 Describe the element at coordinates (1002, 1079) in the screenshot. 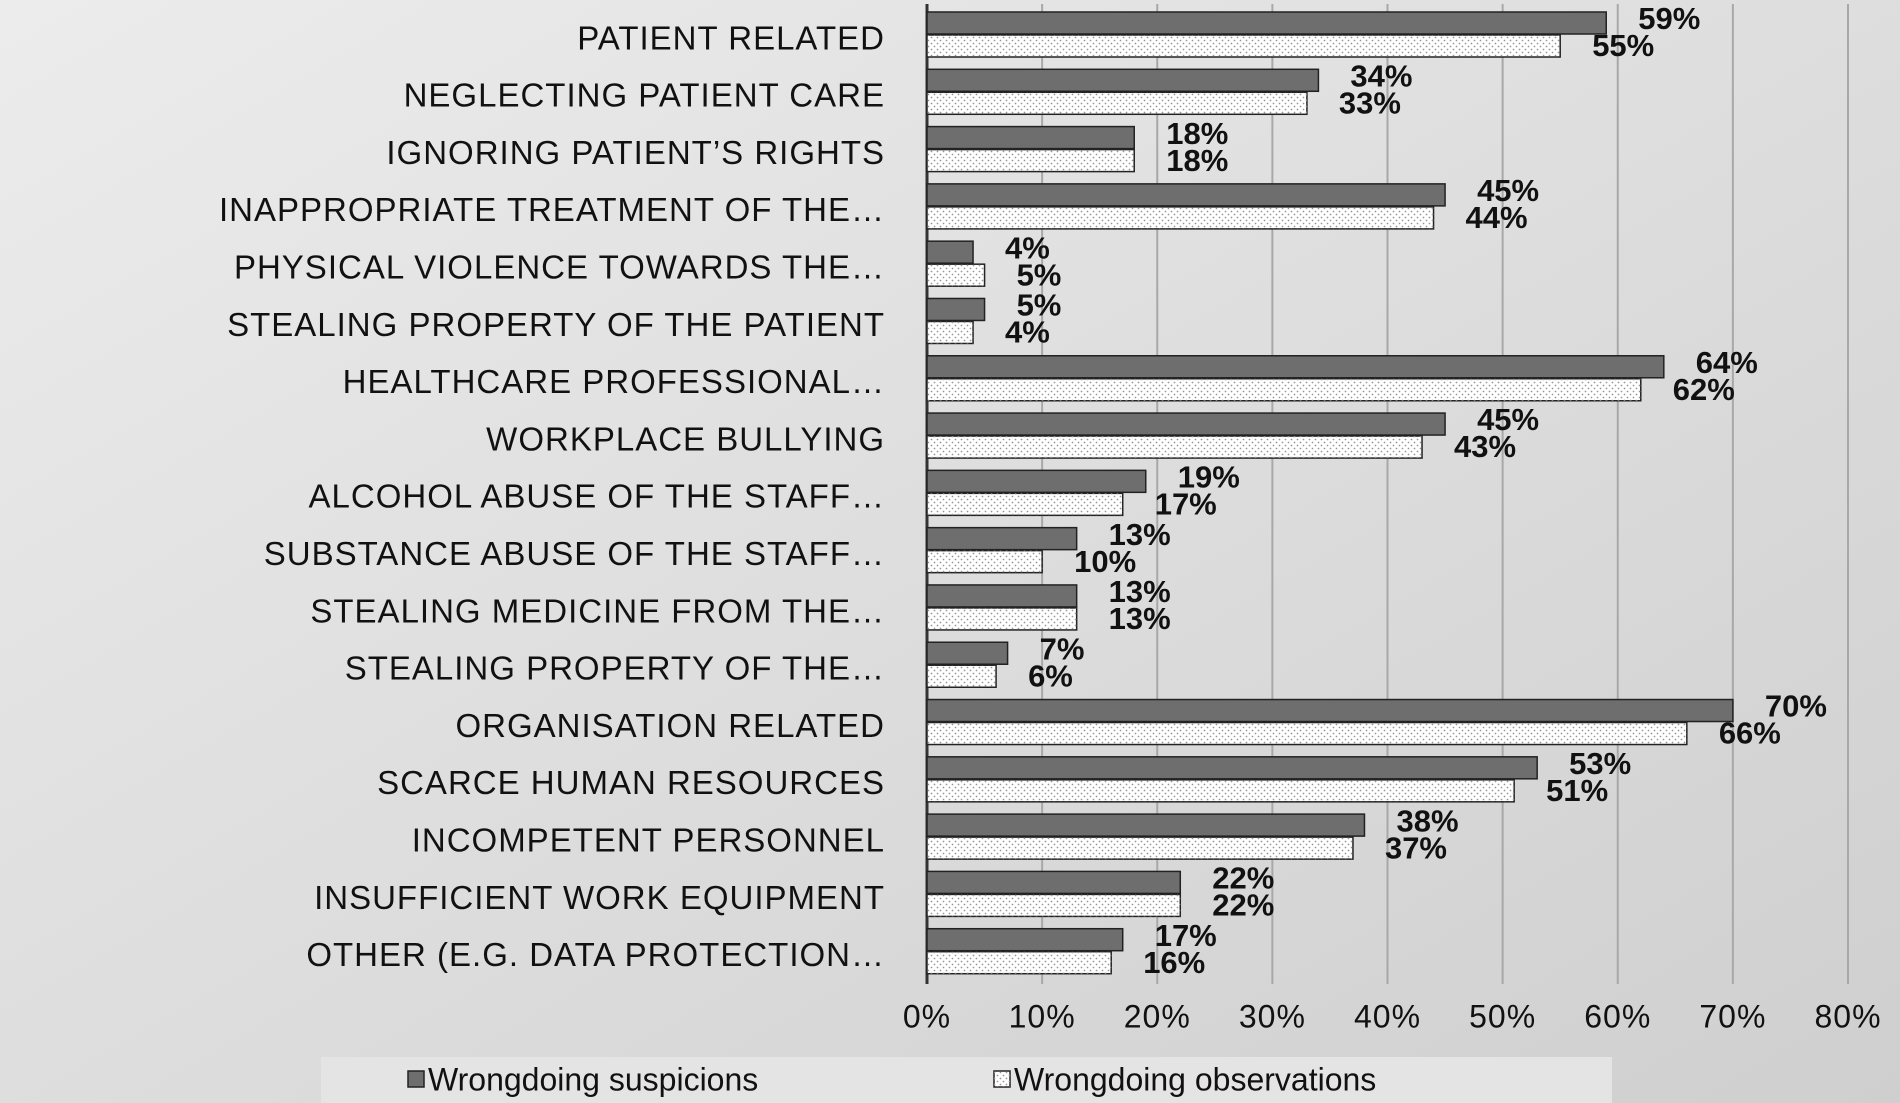

I see `legend-swatch-texture` at that location.